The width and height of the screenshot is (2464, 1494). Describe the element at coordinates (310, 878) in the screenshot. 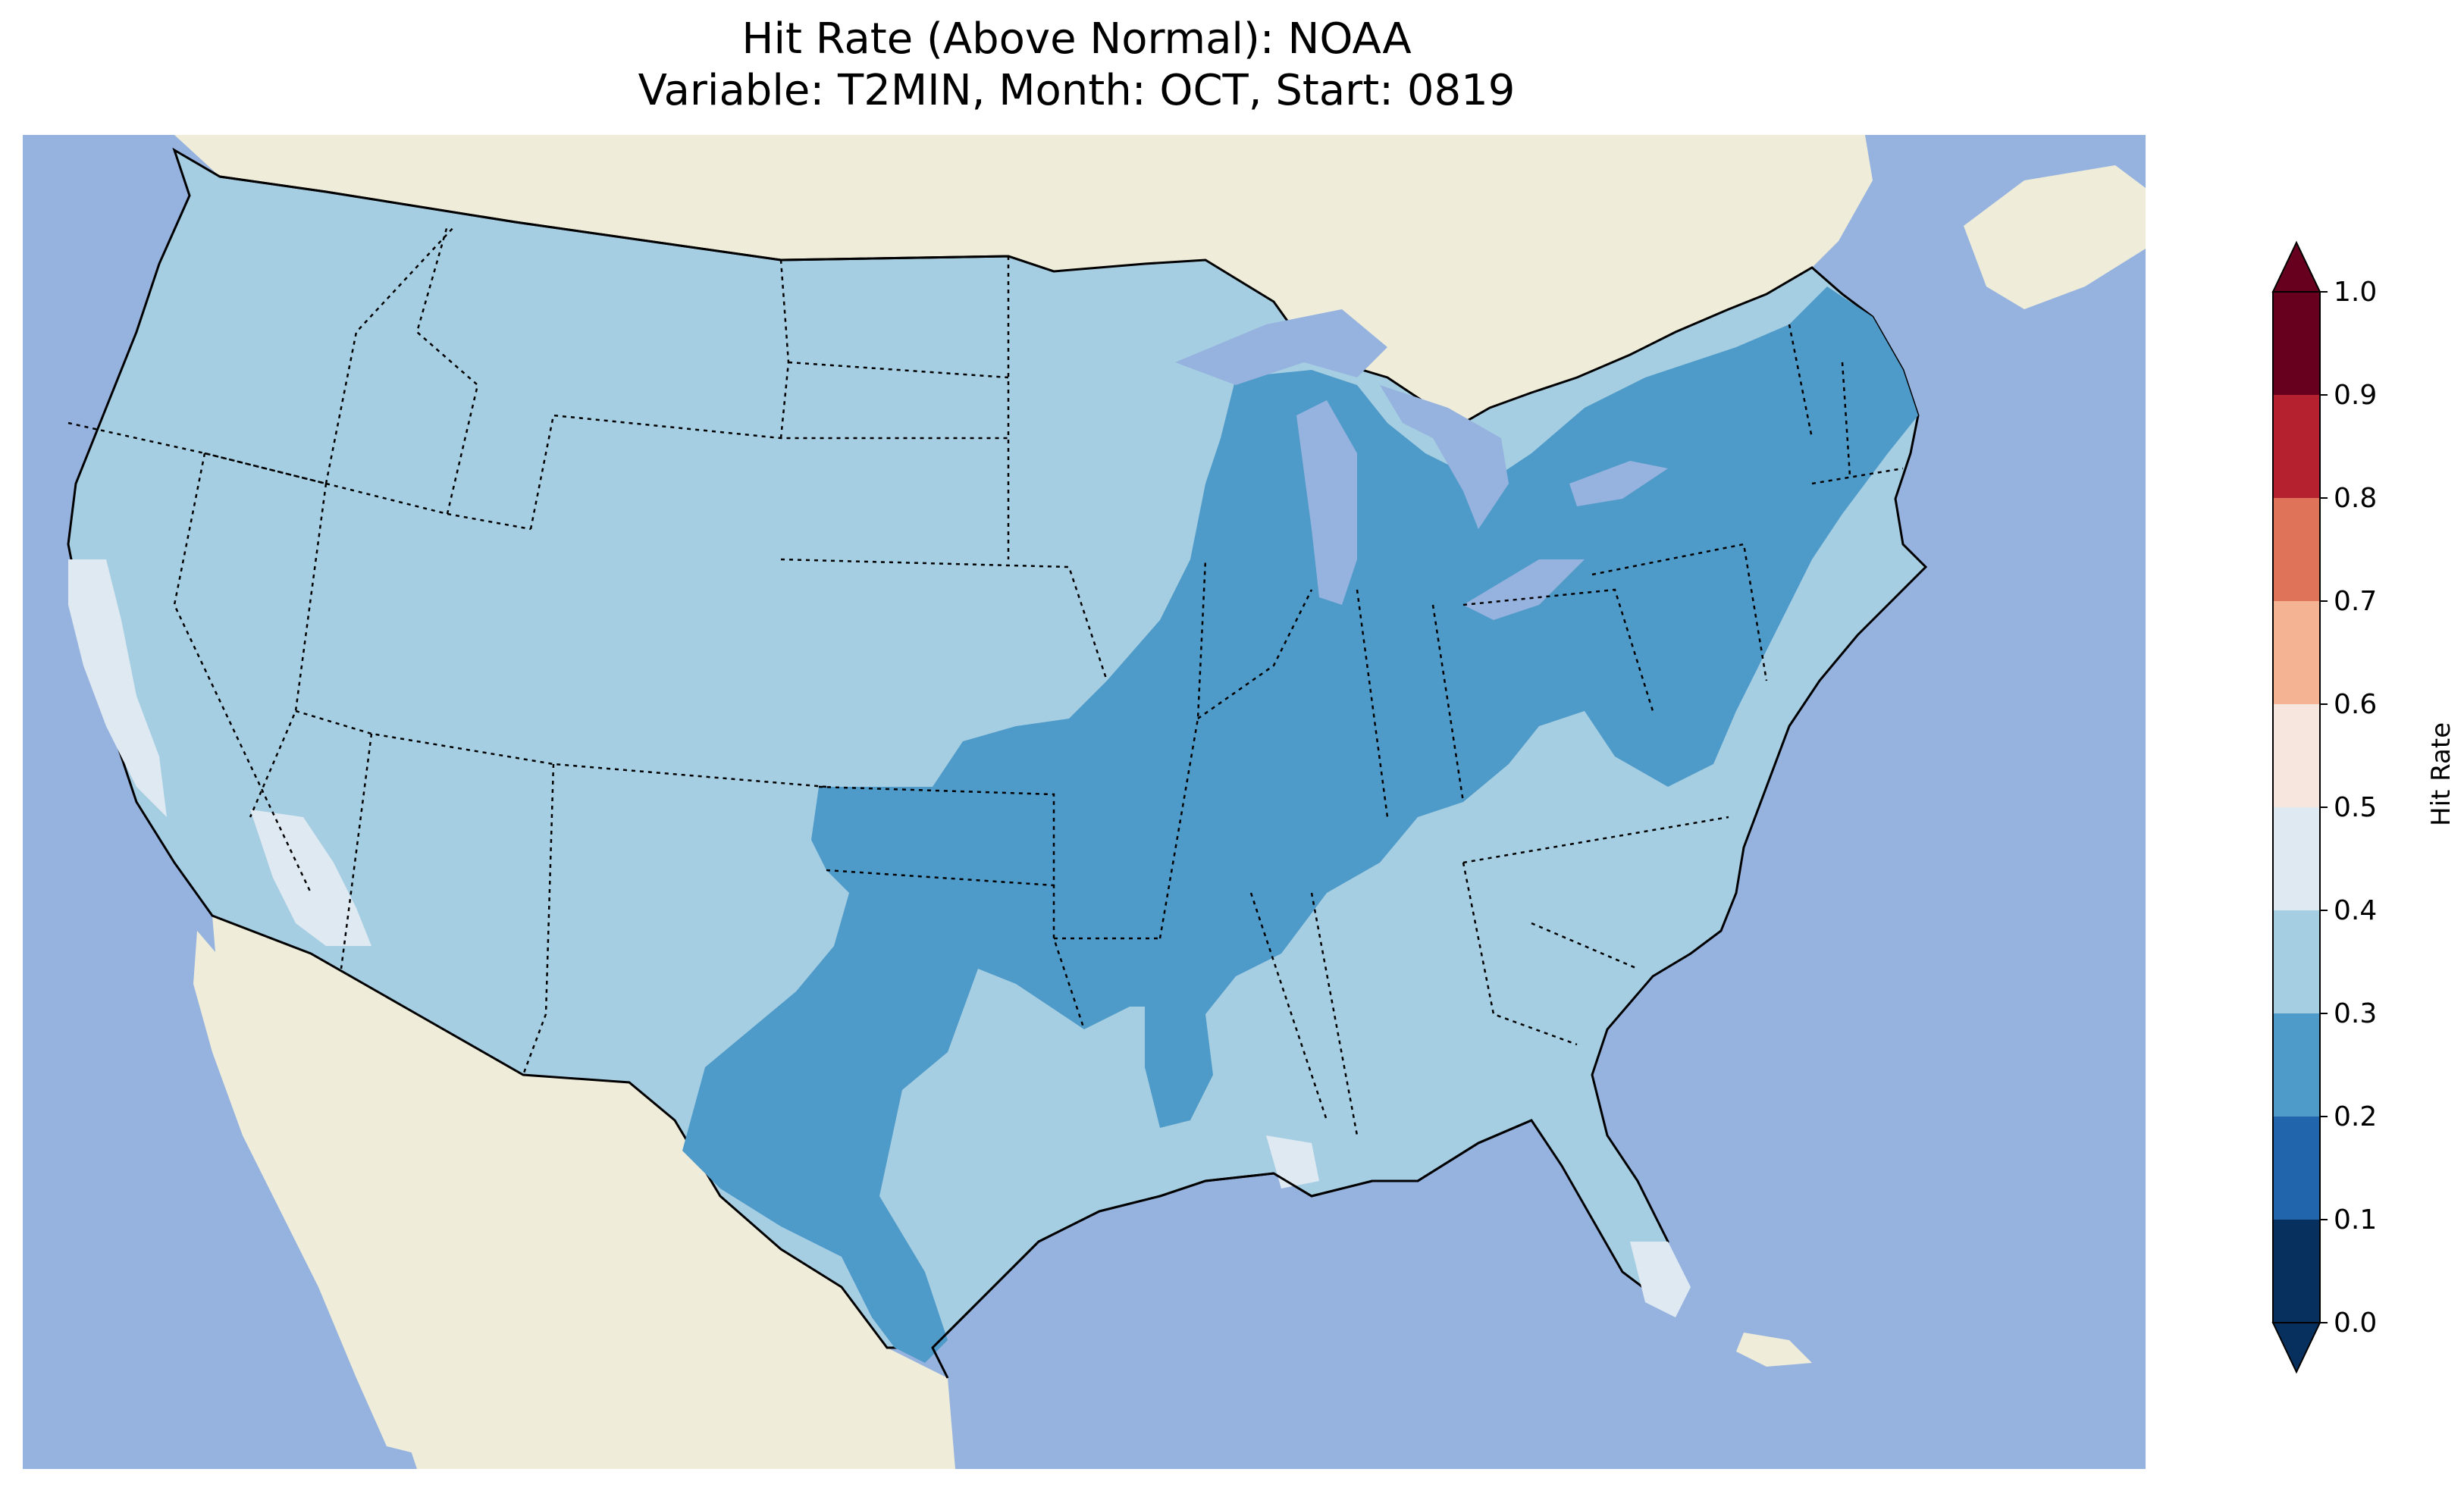

I see `region-0.4-0.5-nevada` at that location.